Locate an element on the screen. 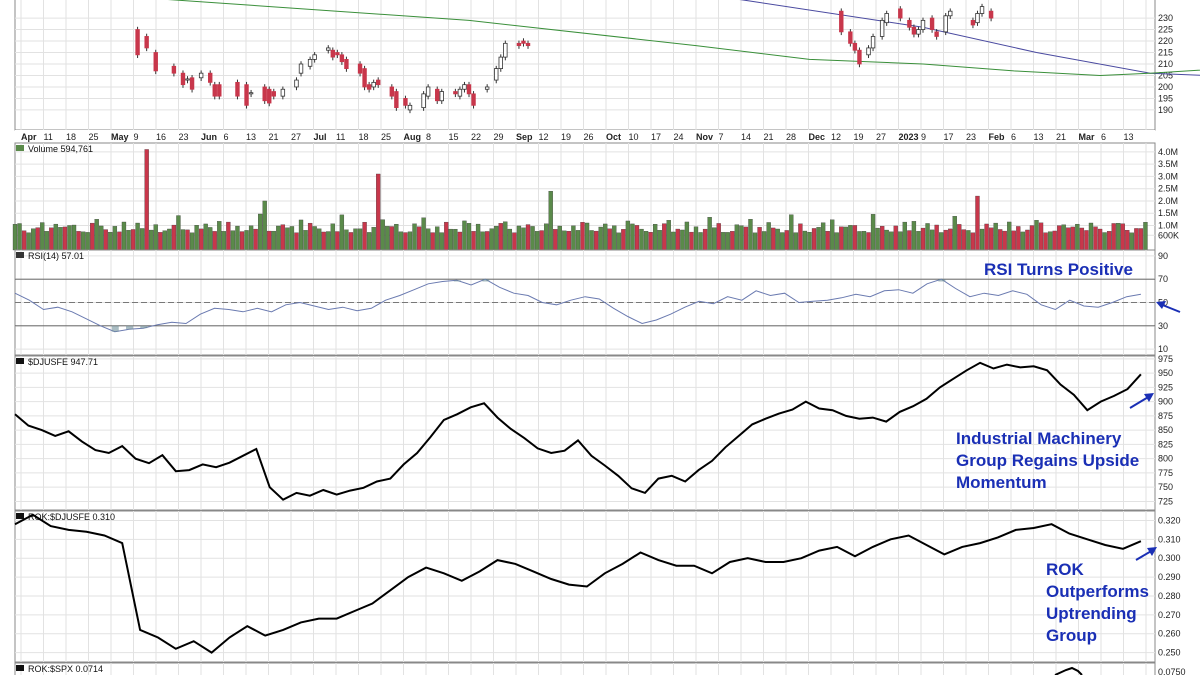  y-tick-label: 775 is located at coordinates (1165, 473).